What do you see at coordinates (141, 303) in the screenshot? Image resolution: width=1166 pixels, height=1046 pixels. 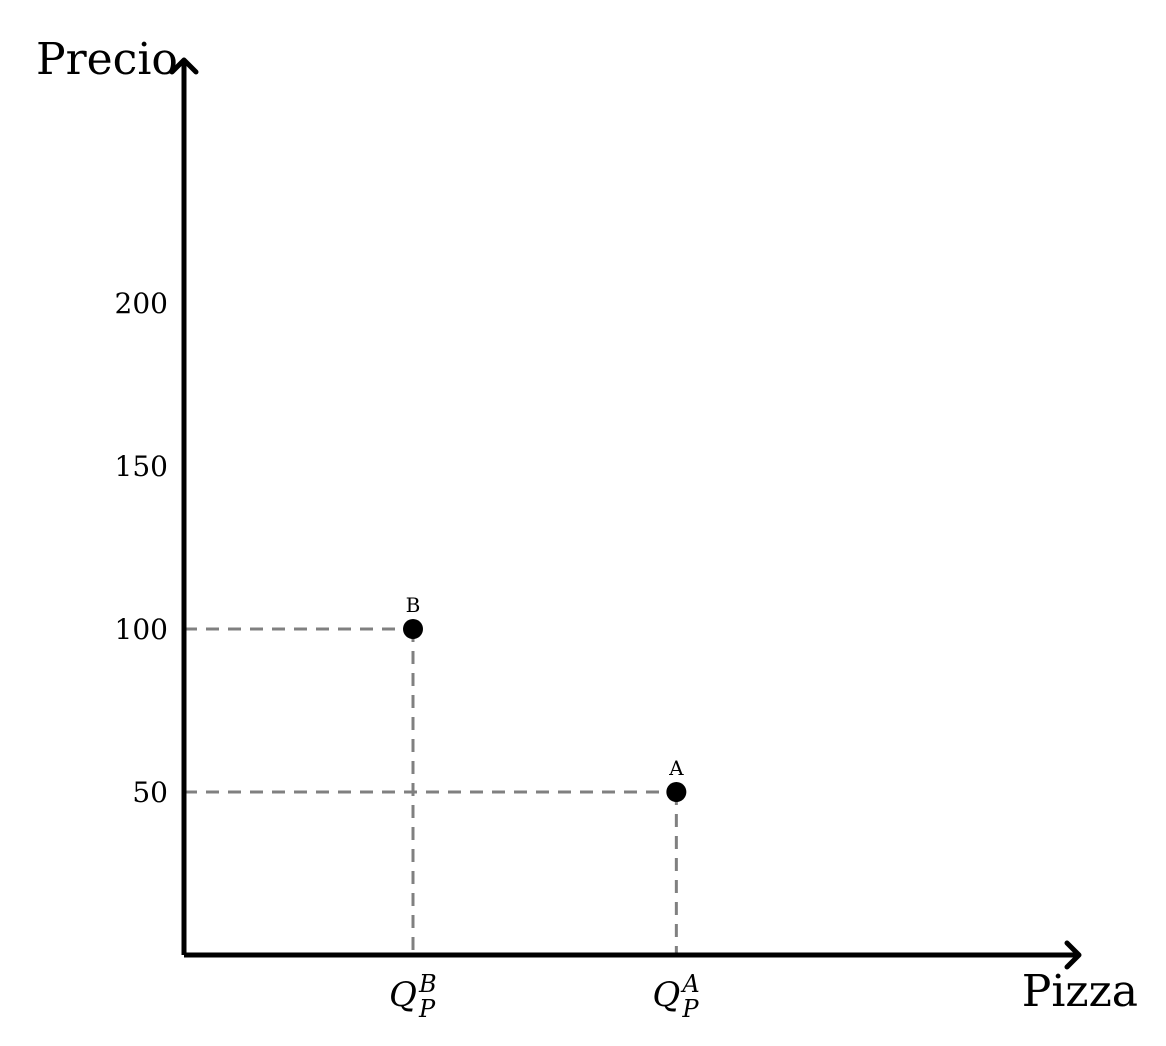 I see `y-tick-label: 200` at bounding box center [141, 303].